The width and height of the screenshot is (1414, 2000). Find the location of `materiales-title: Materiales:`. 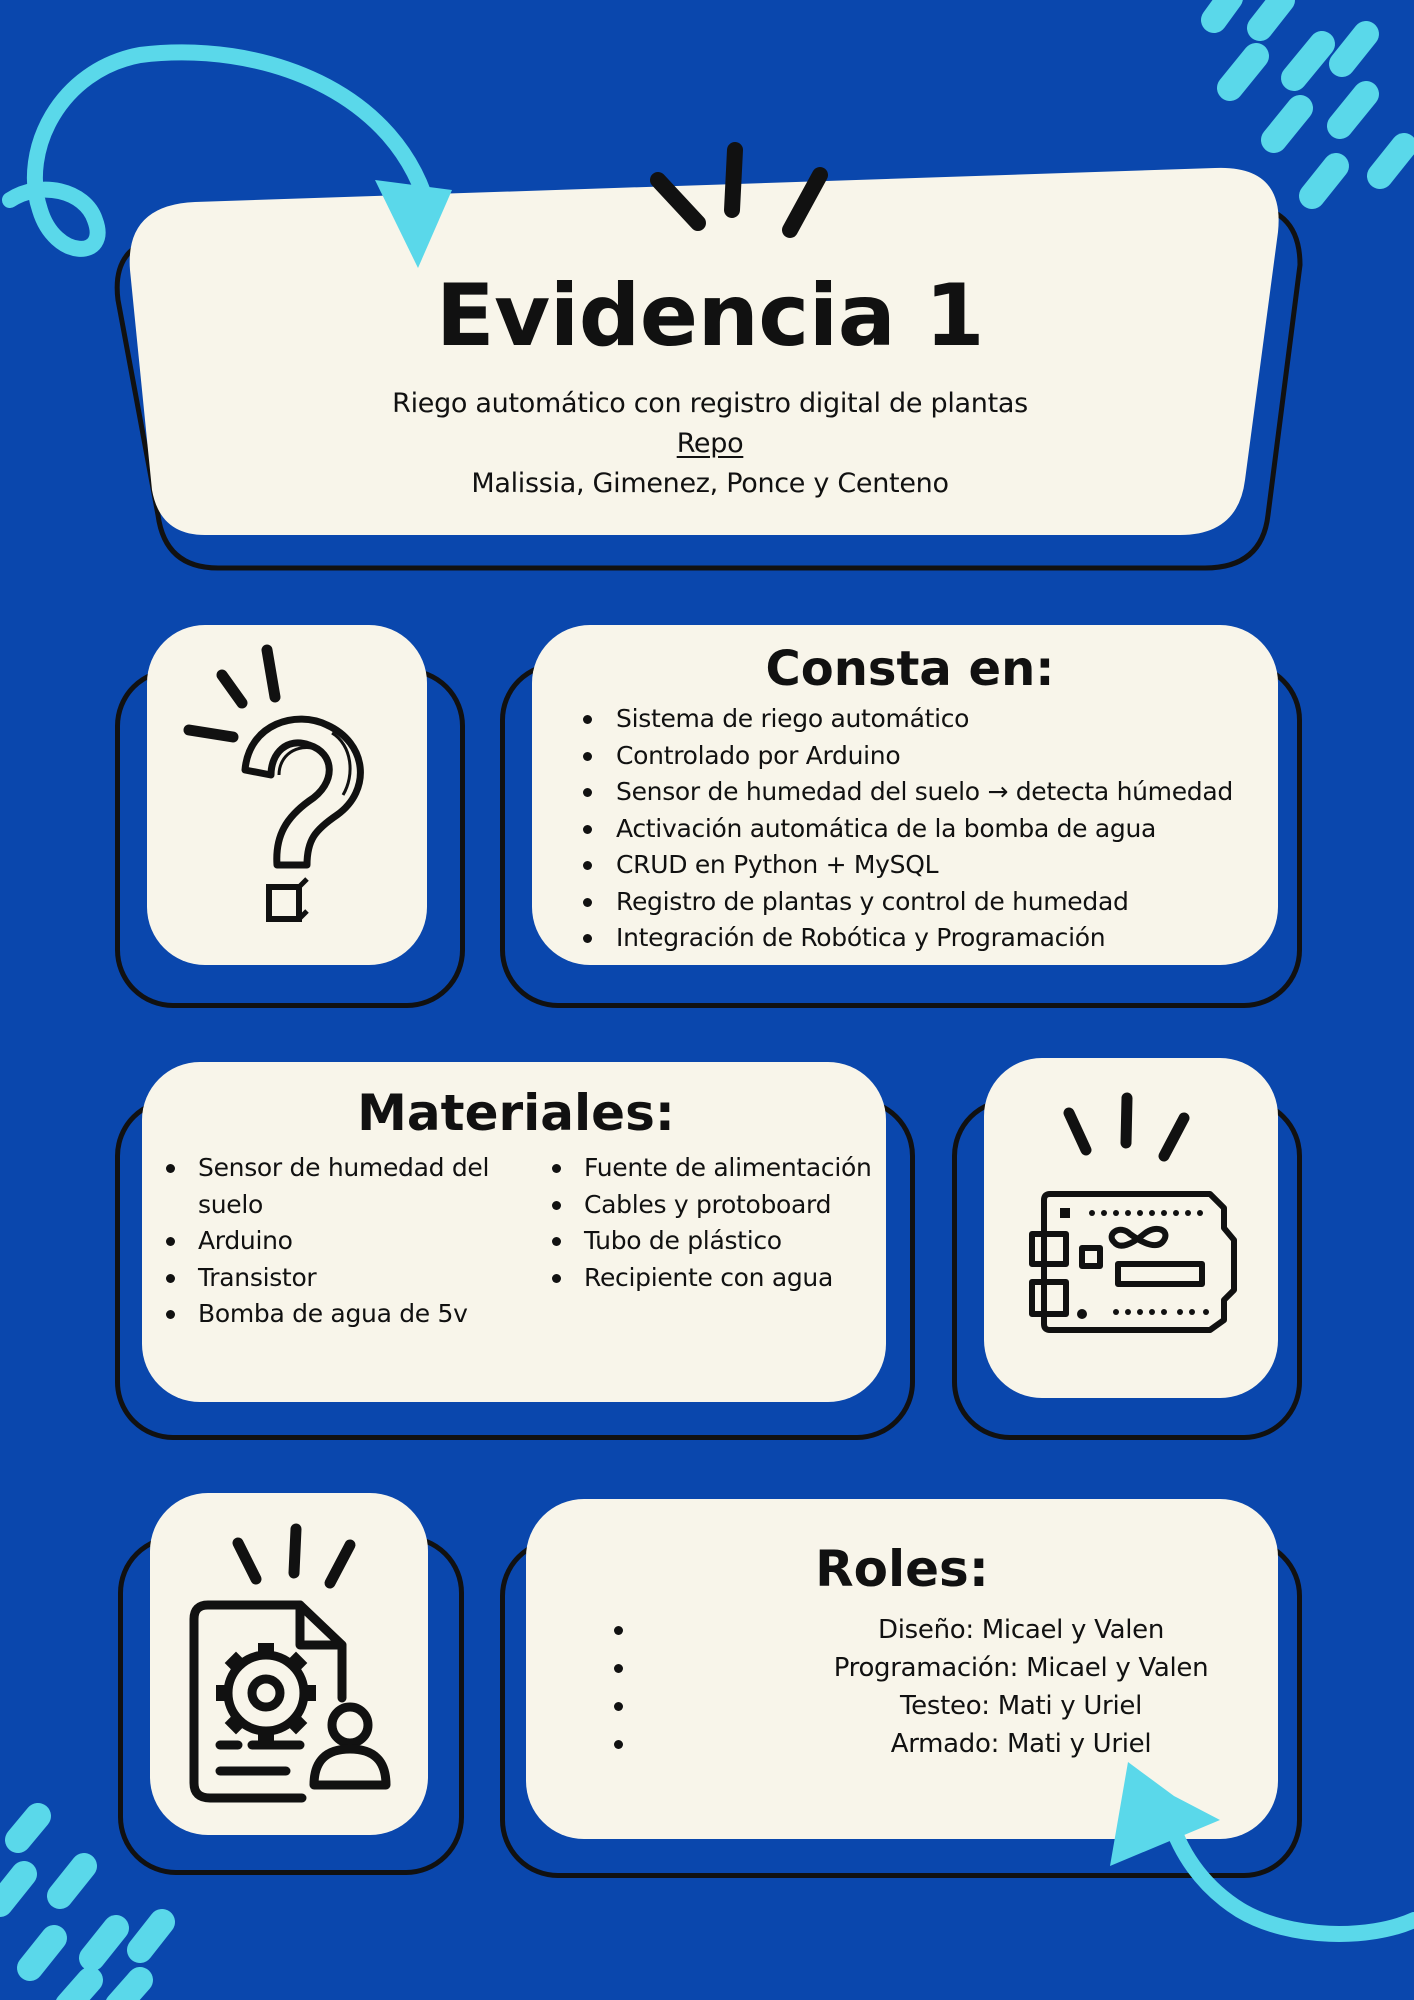

materiales-title: Materiales: is located at coordinates (516, 1113).